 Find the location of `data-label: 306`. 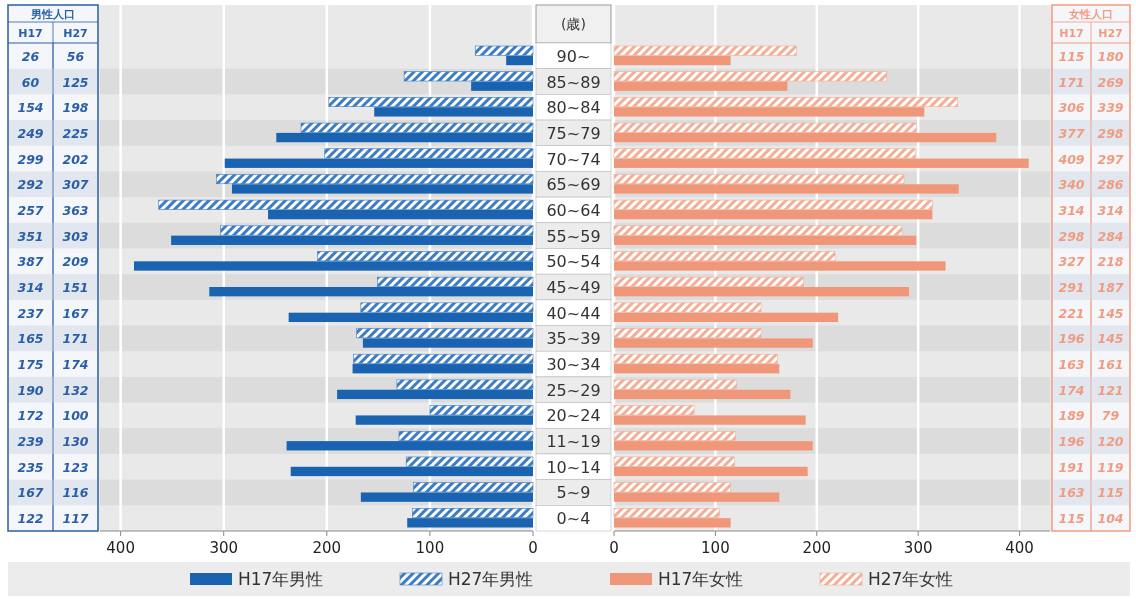

data-label: 306 is located at coordinates (1071, 108).